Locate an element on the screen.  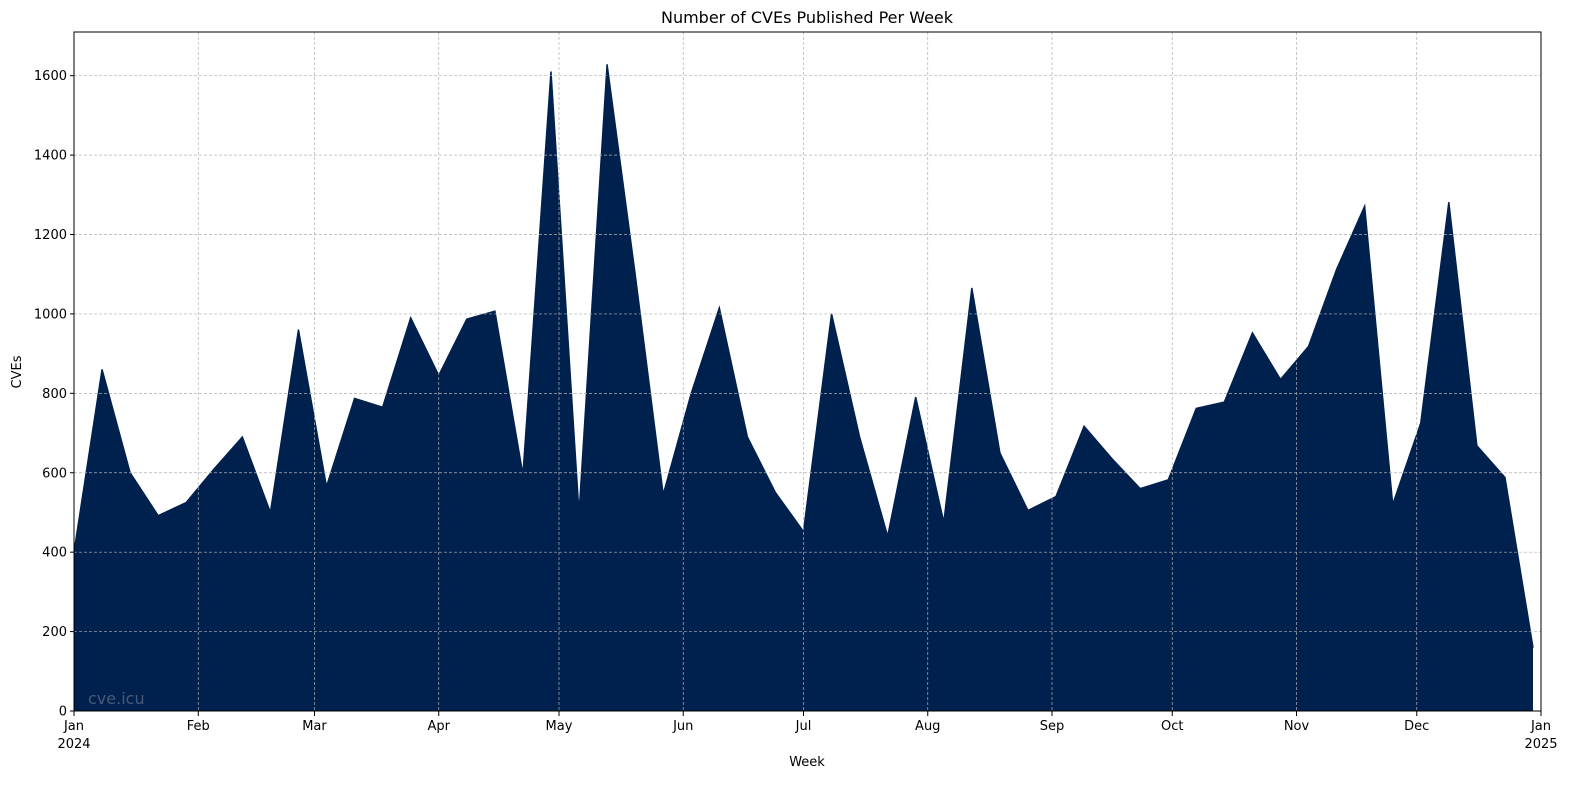
y-axis: 0 200 400 600 800 1000 1200 1400 1600 is located at coordinates (54, 394).